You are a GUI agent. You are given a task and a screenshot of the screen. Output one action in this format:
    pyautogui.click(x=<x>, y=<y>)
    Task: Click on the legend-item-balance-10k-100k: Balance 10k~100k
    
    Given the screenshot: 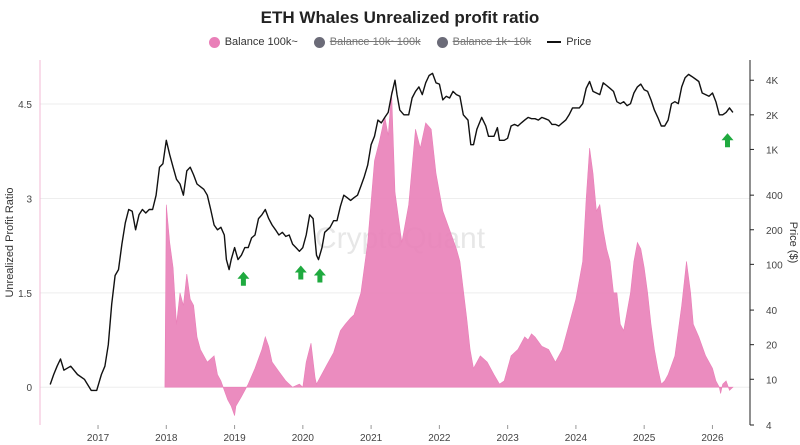 What is the action you would take?
    pyautogui.click(x=367, y=42)
    